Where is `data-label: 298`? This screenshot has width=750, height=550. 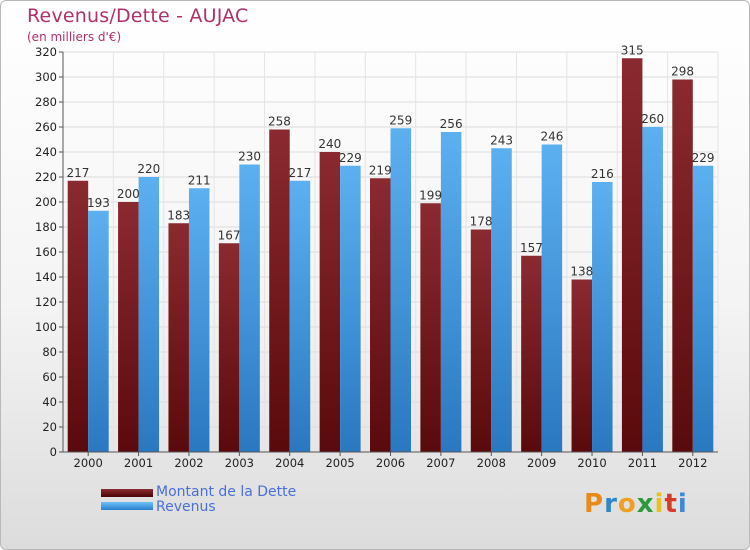 data-label: 298 is located at coordinates (682, 72).